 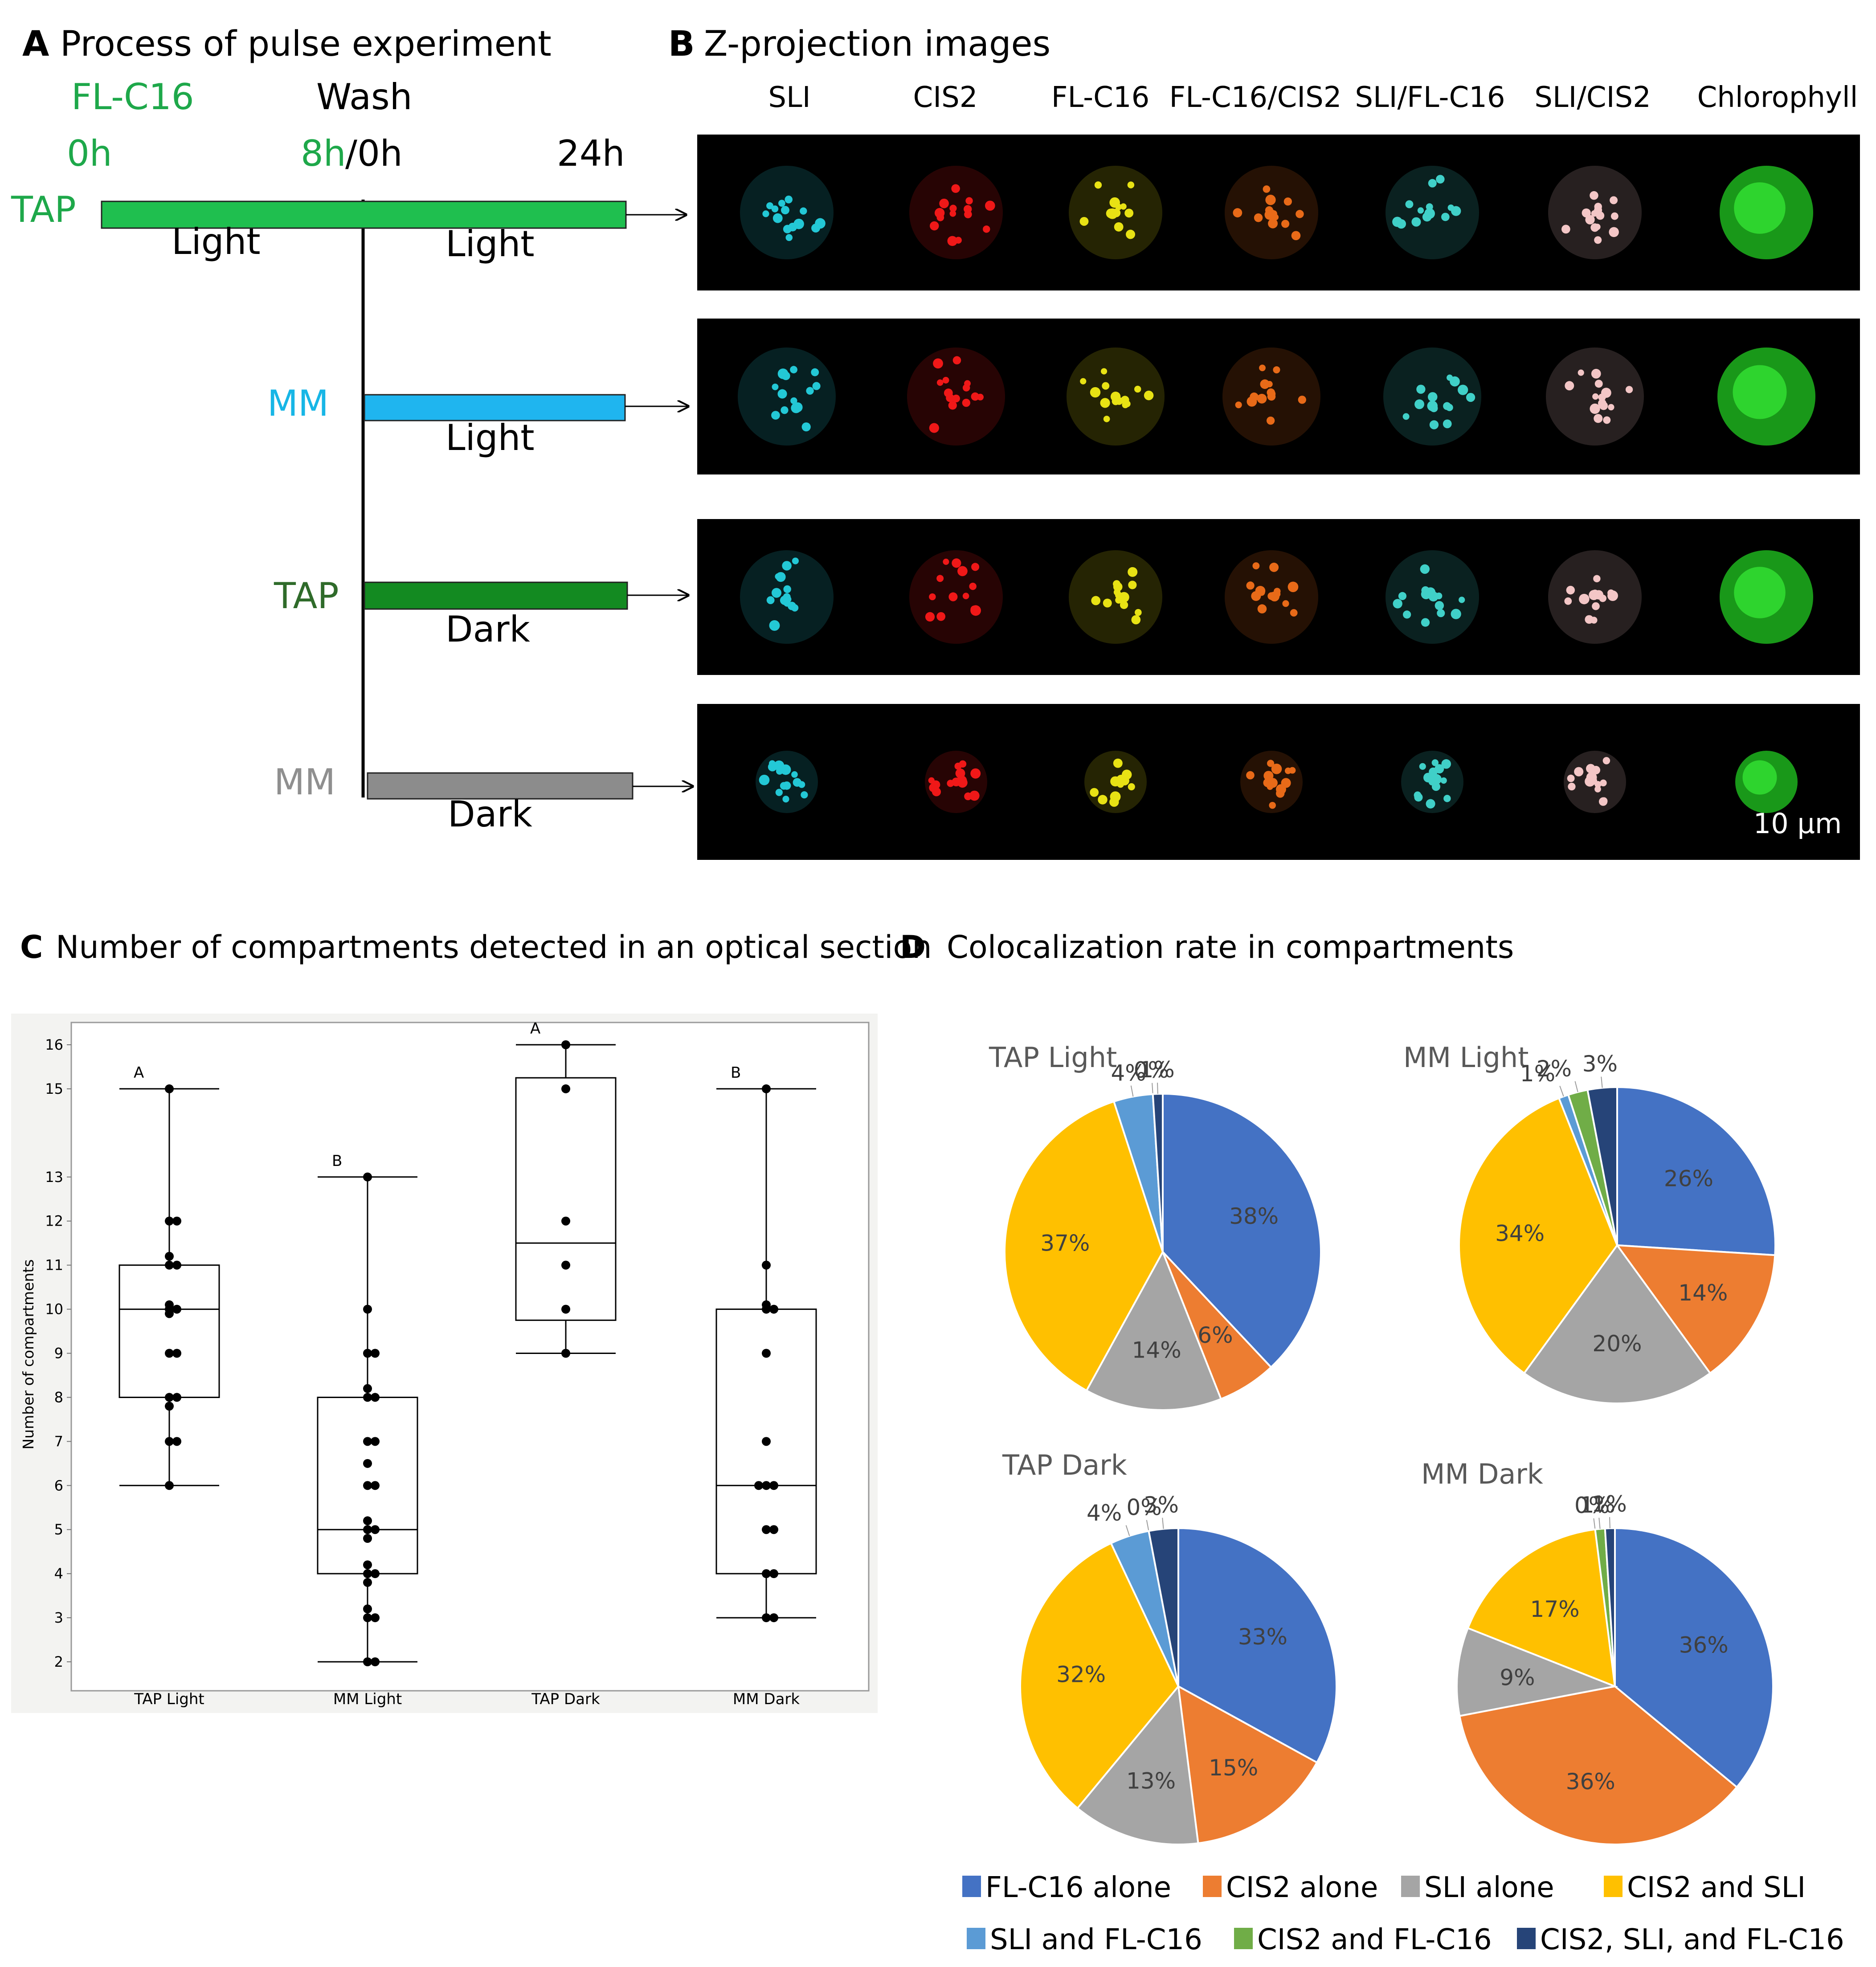 I want to click on micrograph-row, so click(x=1278, y=396).